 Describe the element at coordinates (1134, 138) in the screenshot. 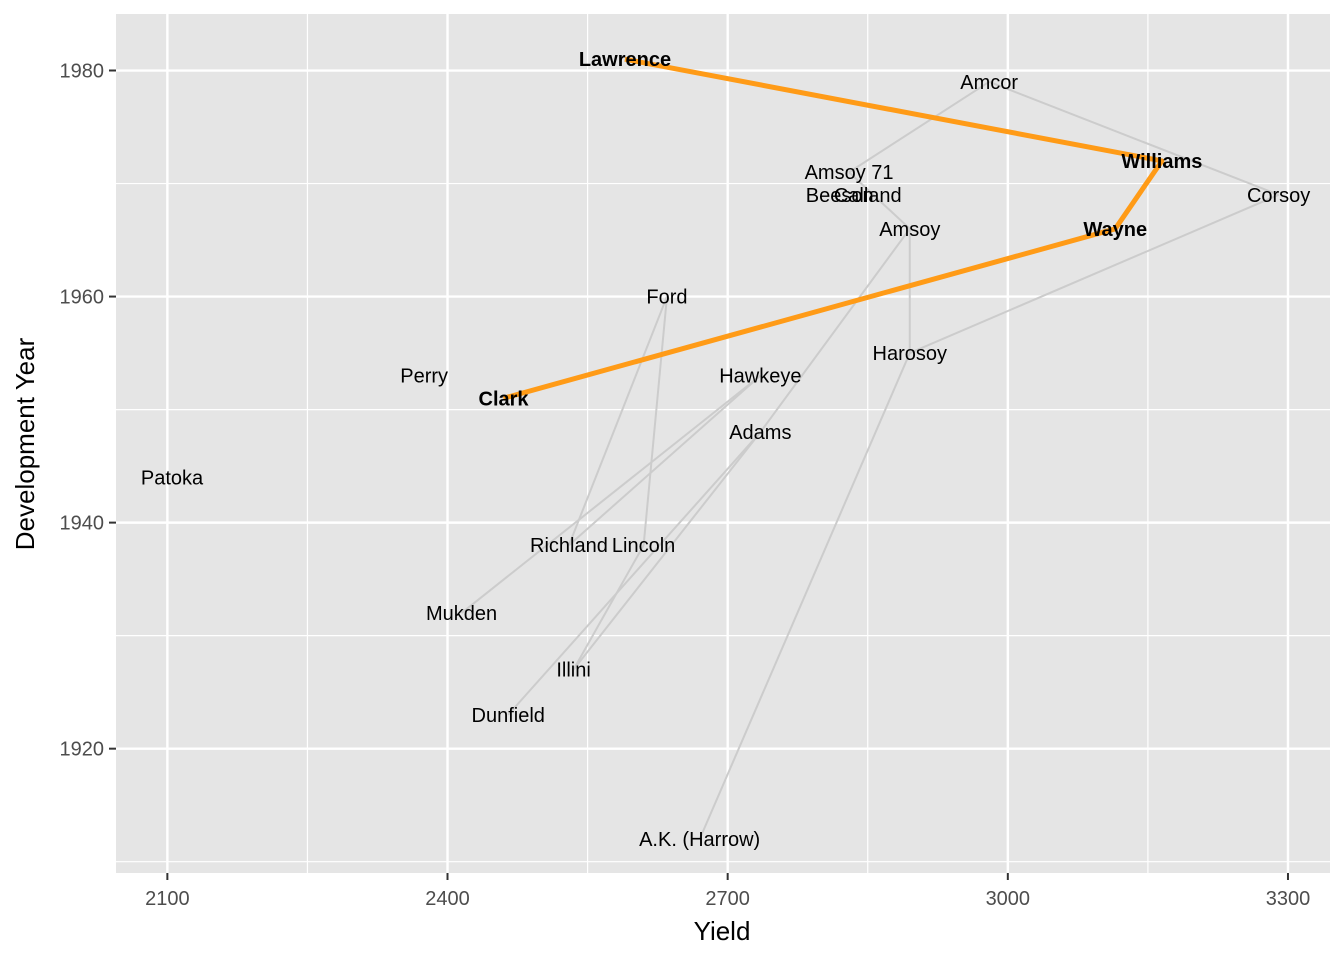

I see `lineage-line-amcor-corsoy` at that location.